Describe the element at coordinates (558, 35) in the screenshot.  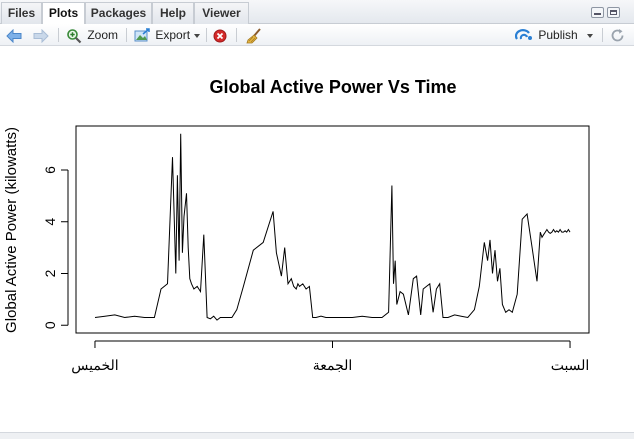
I see `publish-label: Publish` at that location.